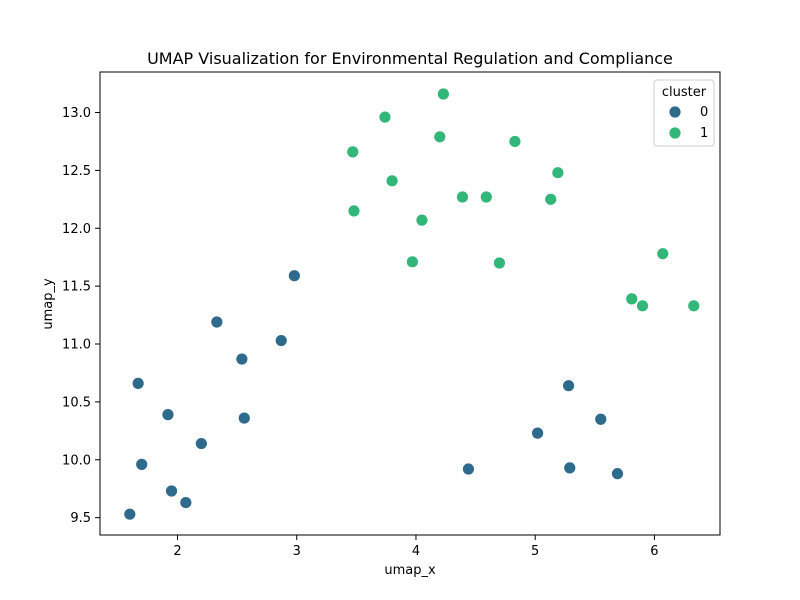 Image resolution: width=800 pixels, height=600 pixels. Describe the element at coordinates (80, 518) in the screenshot. I see `y-tick-label: 9.5` at that location.